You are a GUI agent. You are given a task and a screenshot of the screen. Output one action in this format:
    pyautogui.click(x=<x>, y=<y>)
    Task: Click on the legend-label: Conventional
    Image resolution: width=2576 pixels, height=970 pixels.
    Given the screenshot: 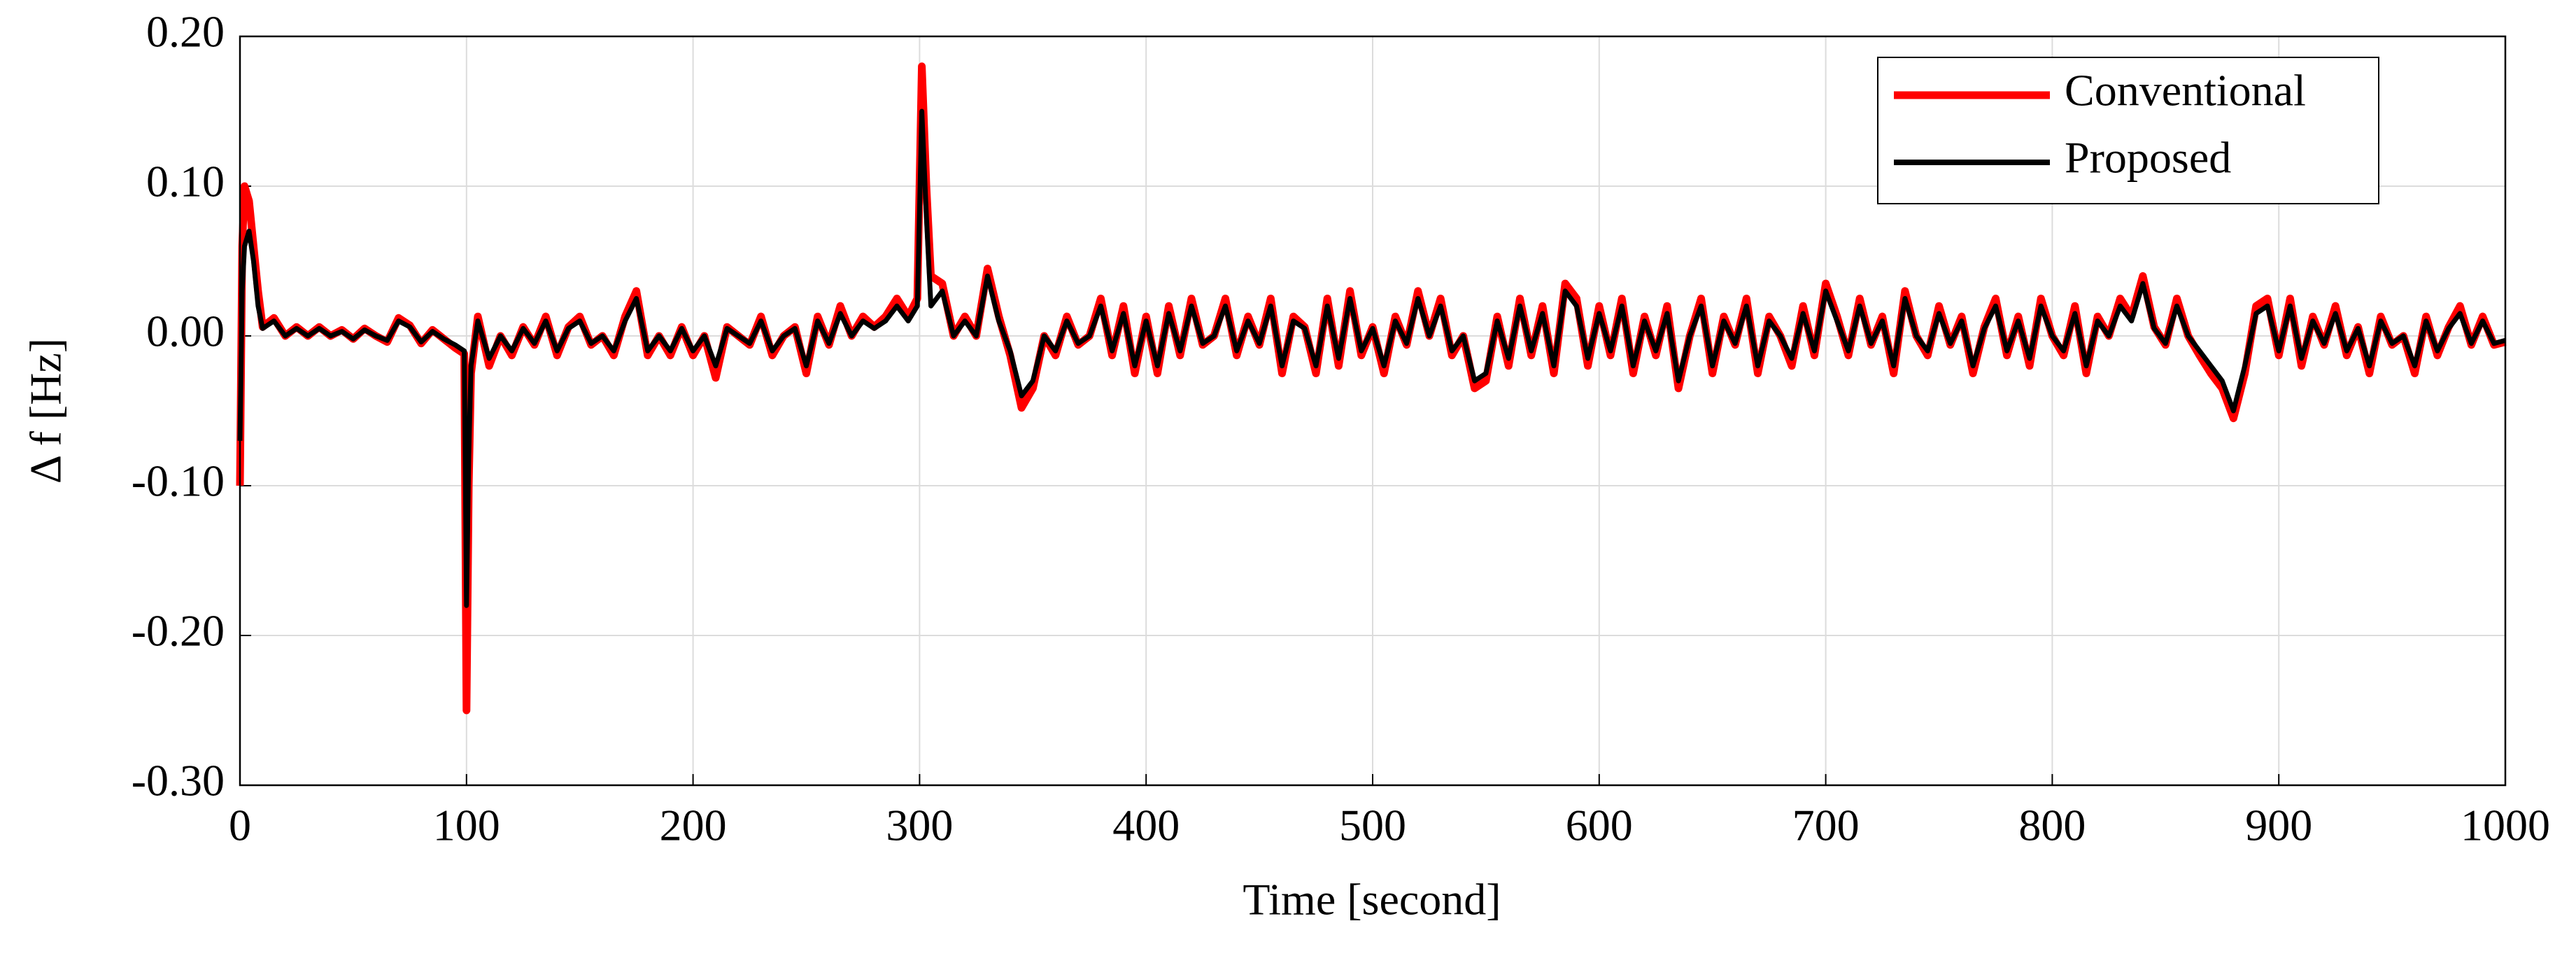 What is the action you would take?
    pyautogui.click(x=2185, y=90)
    